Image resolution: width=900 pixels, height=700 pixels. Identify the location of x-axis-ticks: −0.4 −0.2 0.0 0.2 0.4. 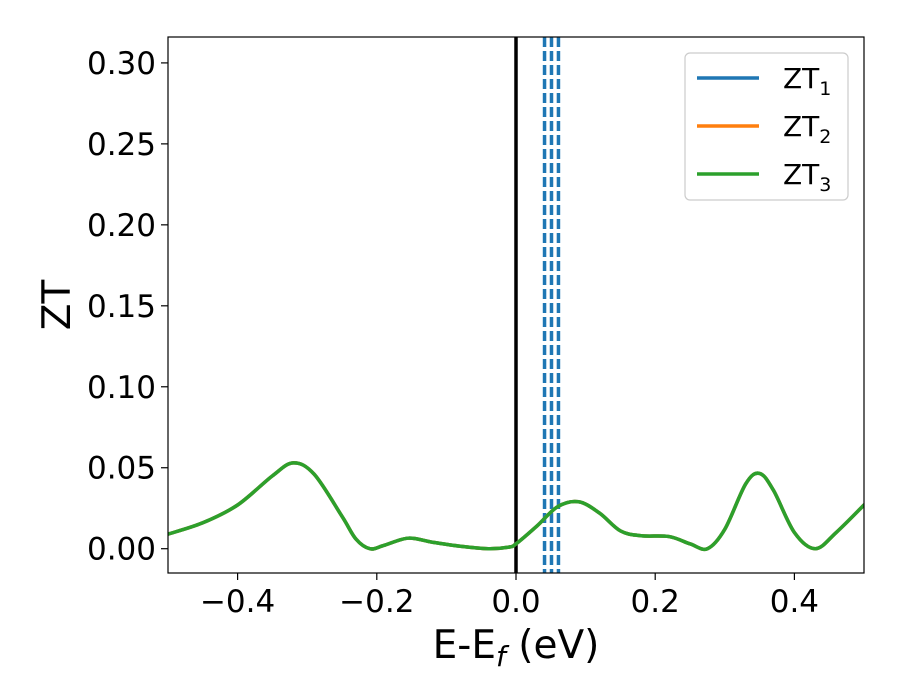
(509, 596).